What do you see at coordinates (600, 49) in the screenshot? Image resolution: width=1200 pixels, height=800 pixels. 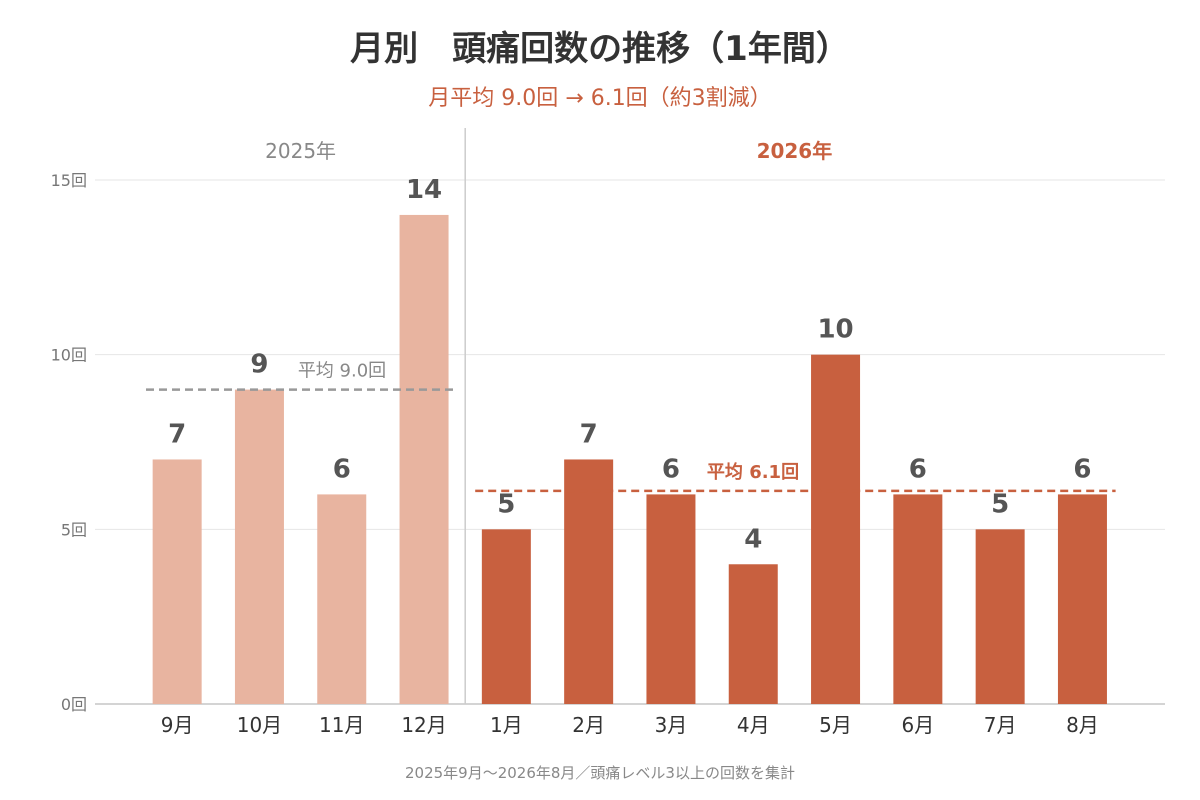 I see `chart-title: 月別 頭痛回数の推移（1年間）` at bounding box center [600, 49].